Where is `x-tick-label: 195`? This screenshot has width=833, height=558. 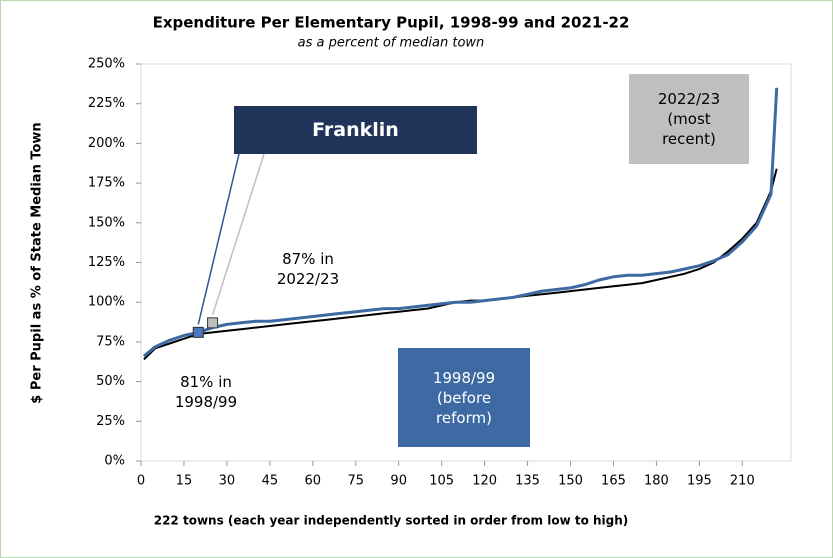
x-tick-label: 195 is located at coordinates (699, 481).